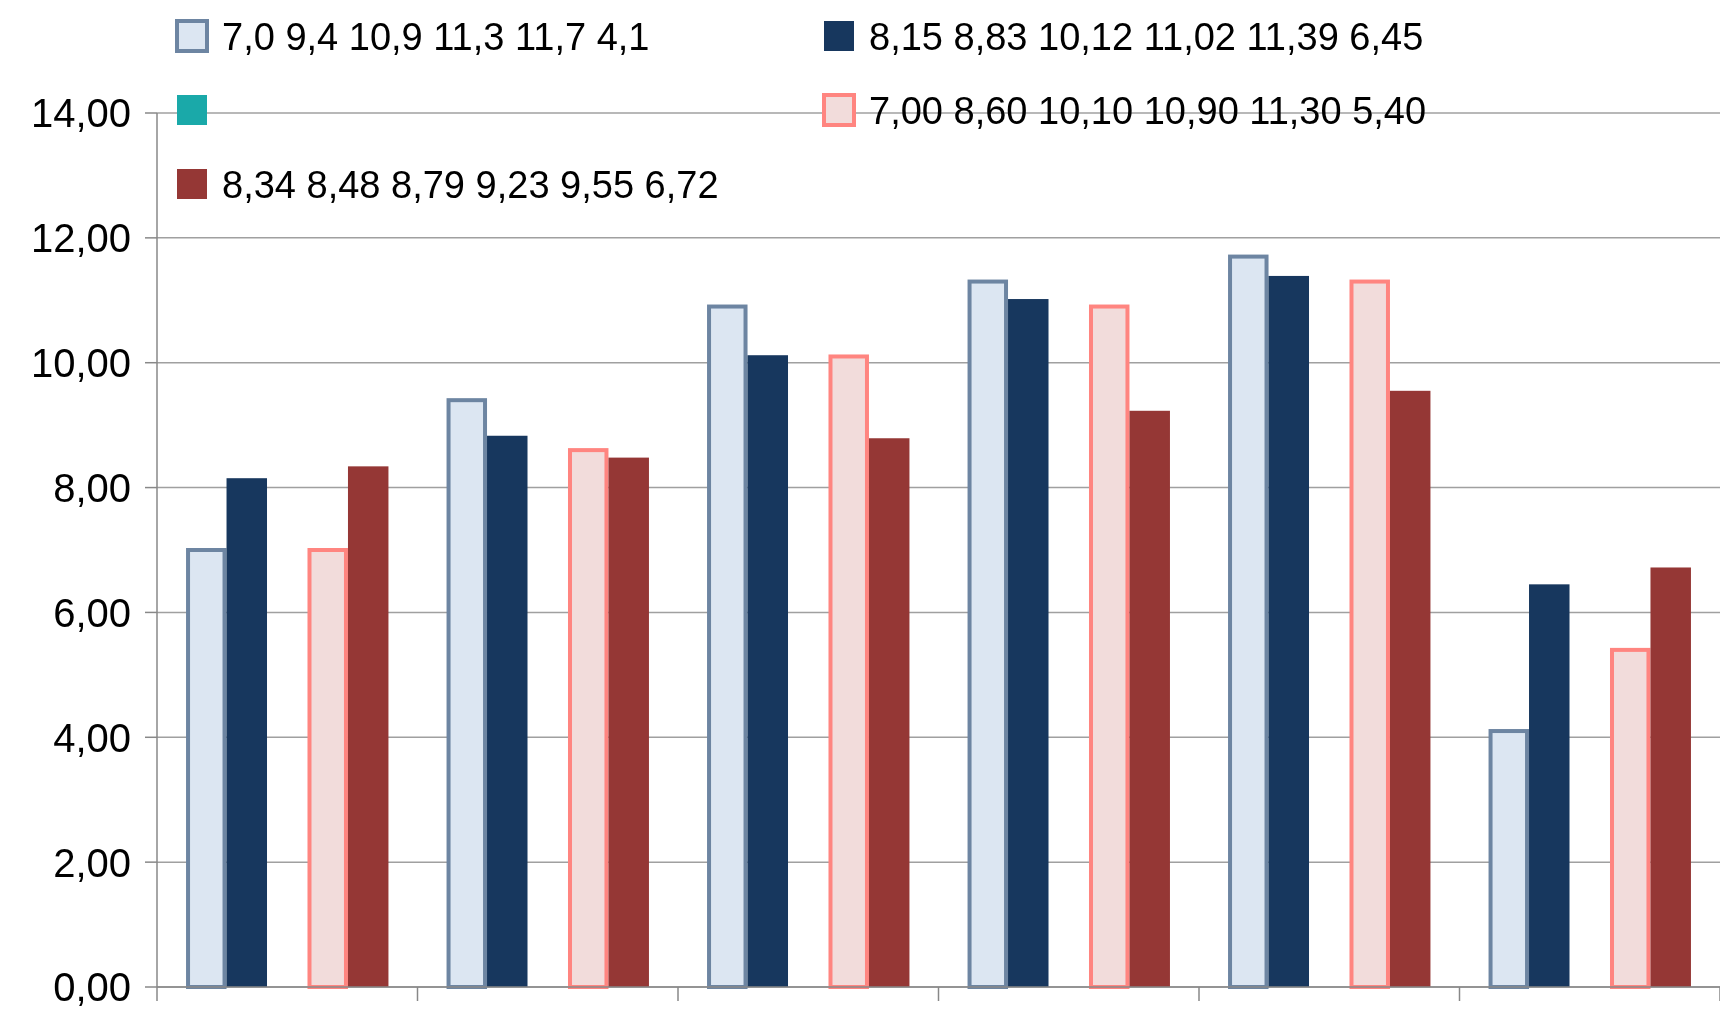  I want to click on y-tick-label: 12,00, so click(80, 238).